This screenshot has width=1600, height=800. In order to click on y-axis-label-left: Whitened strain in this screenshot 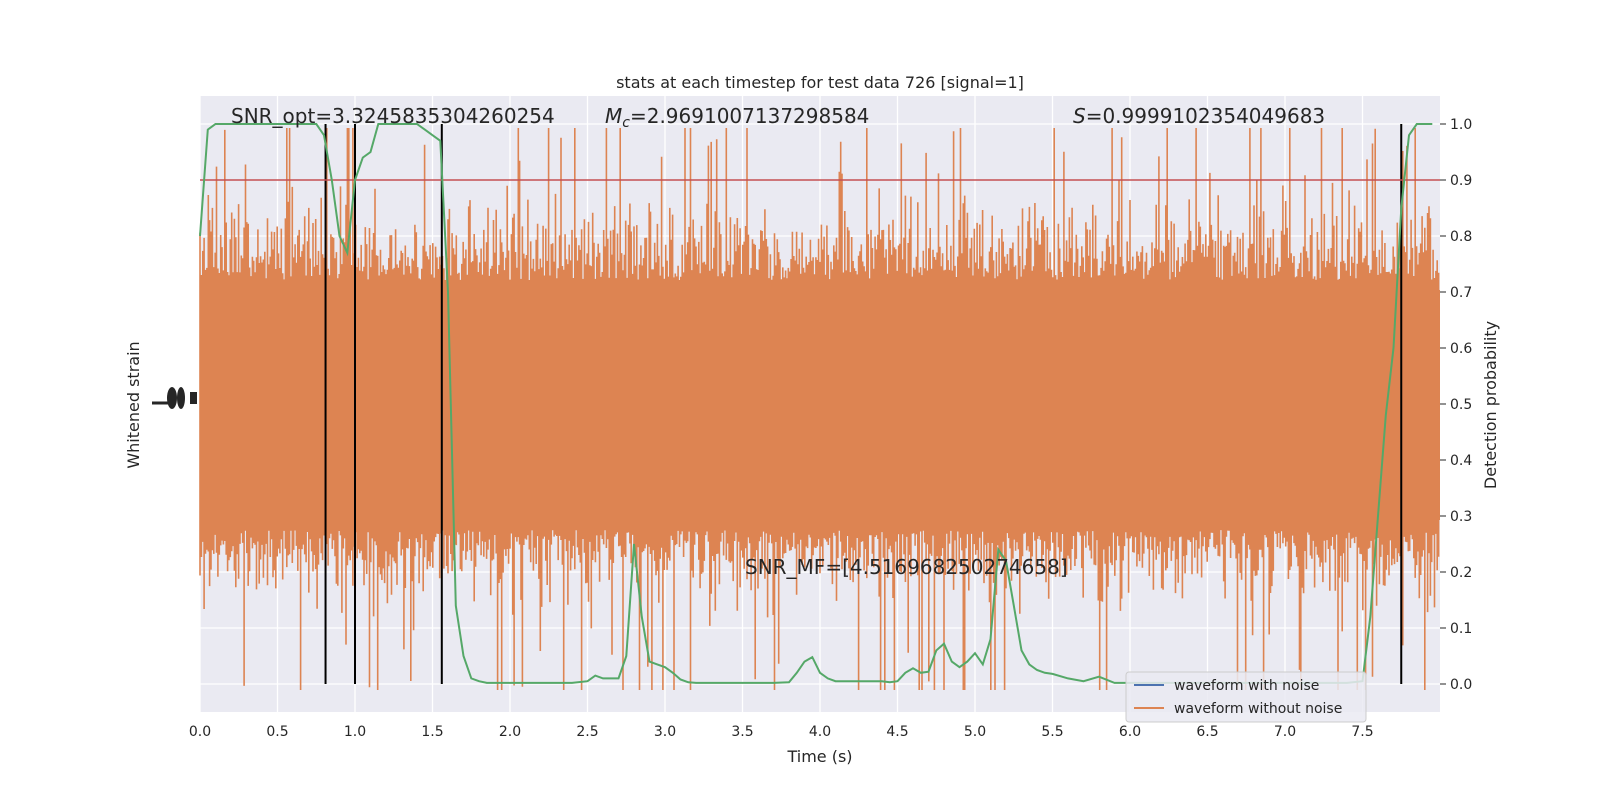, I will do `click(133, 404)`.